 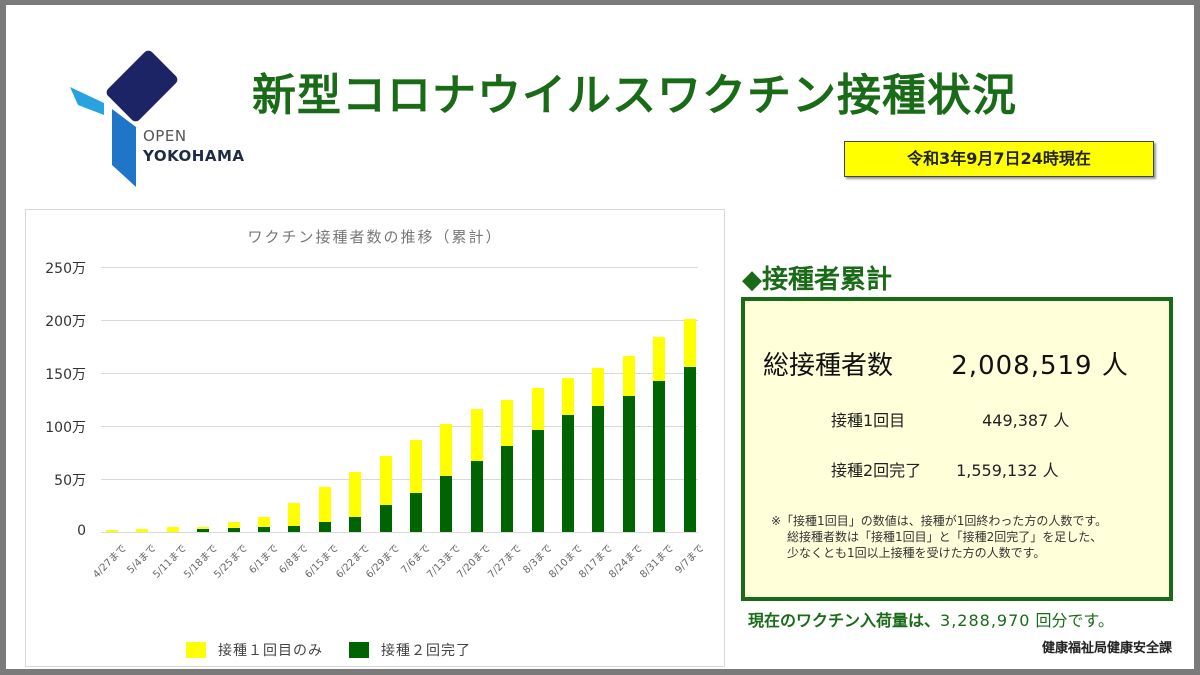 What do you see at coordinates (946, 363) in the screenshot?
I see `total-vaccinated-row: 総接種者数 2,008,519 人` at bounding box center [946, 363].